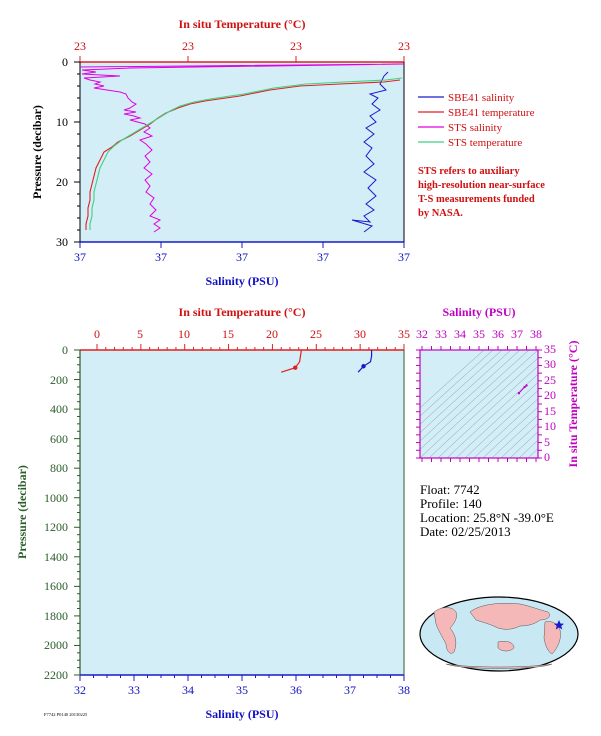 The image size is (601, 736). Describe the element at coordinates (56, 675) in the screenshot. I see `bottom-pressure-tick-label: 2200` at that location.